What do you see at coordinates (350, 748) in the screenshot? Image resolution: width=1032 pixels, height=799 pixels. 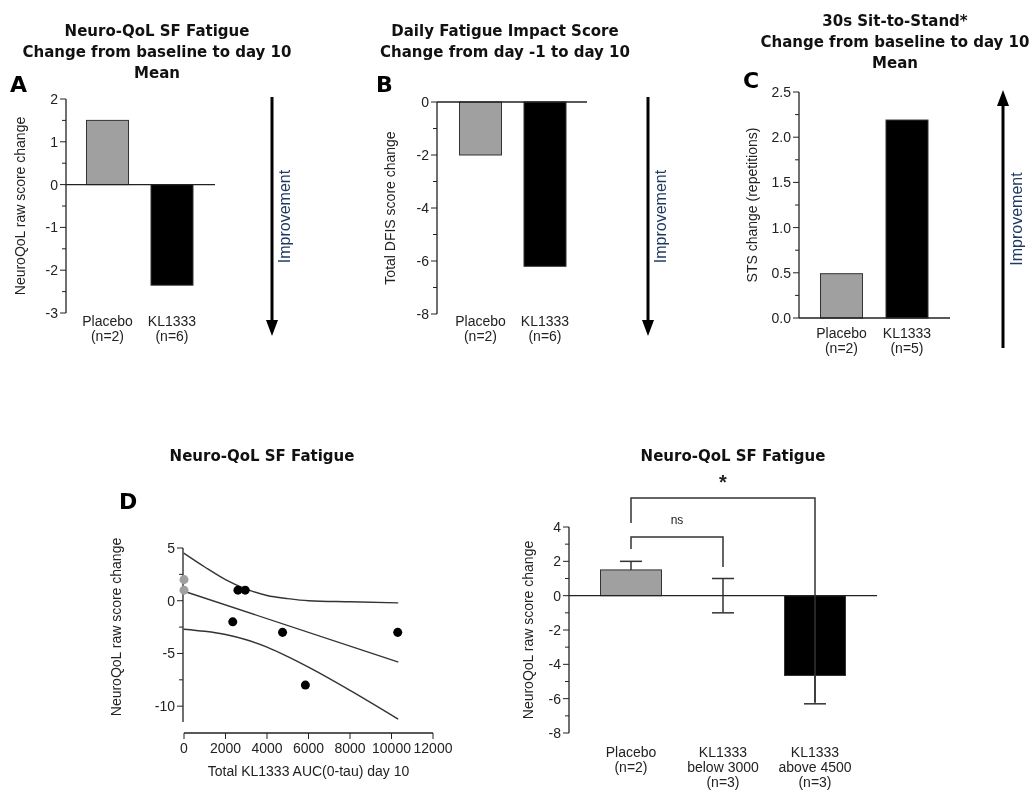 I see `x-tick-label: 8000` at bounding box center [350, 748].